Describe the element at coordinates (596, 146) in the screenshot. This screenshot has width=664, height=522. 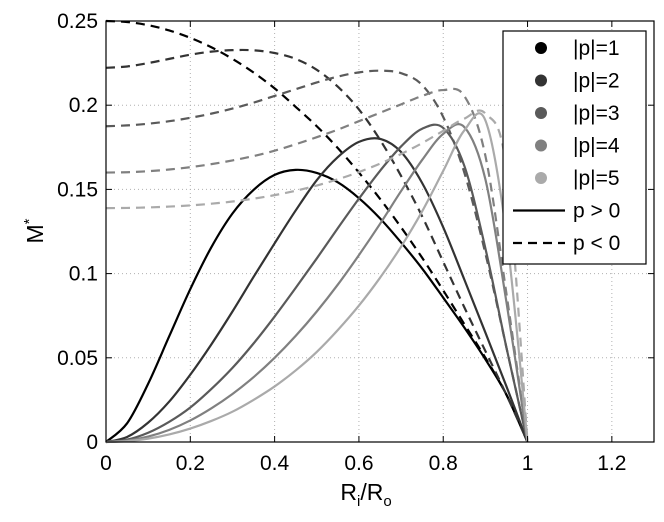
I see `legend-label: |p|=4` at that location.